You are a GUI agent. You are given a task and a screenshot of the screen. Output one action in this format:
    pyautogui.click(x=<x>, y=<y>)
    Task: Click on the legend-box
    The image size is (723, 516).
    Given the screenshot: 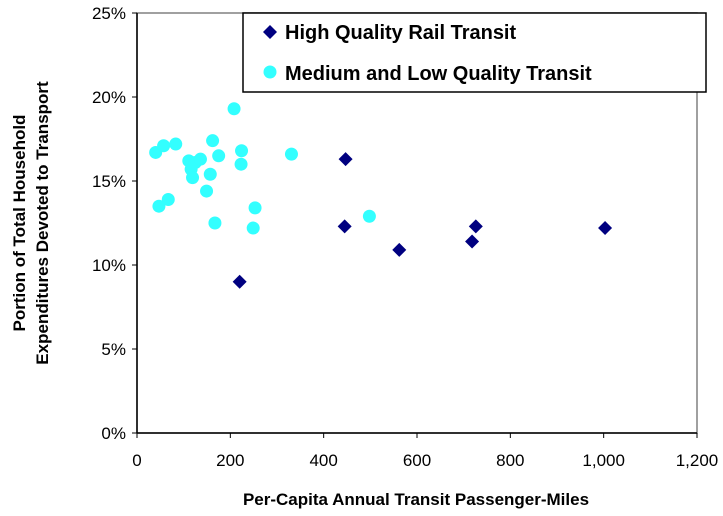 What is the action you would take?
    pyautogui.click(x=474, y=52)
    